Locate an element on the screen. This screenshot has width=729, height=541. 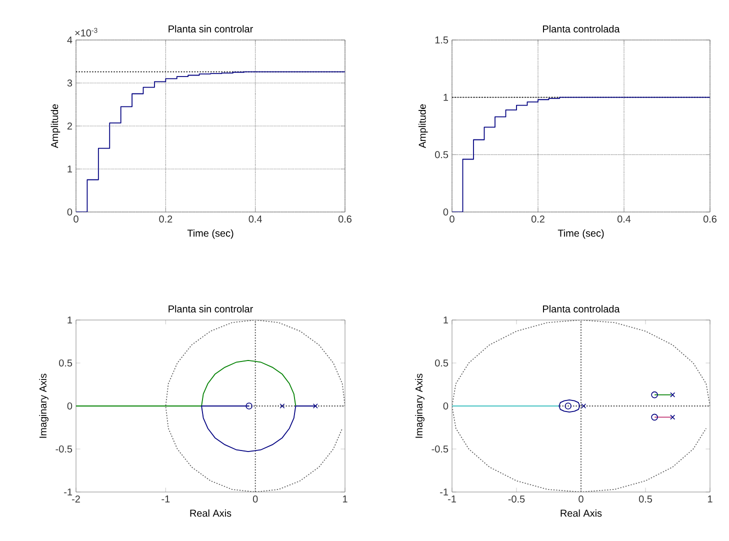
y-tick-label: 2 is located at coordinates (69, 126).